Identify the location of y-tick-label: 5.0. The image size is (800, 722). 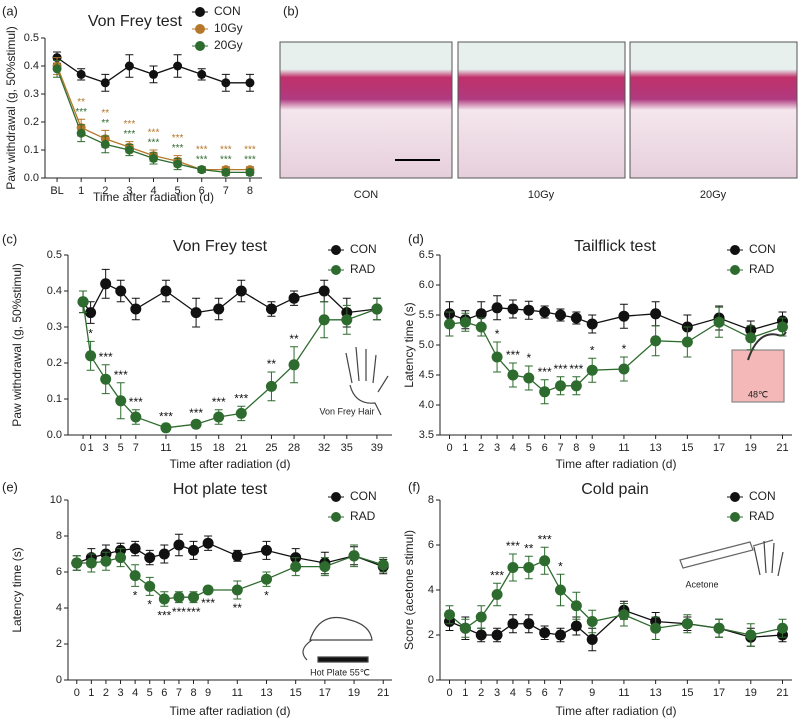
(426, 345).